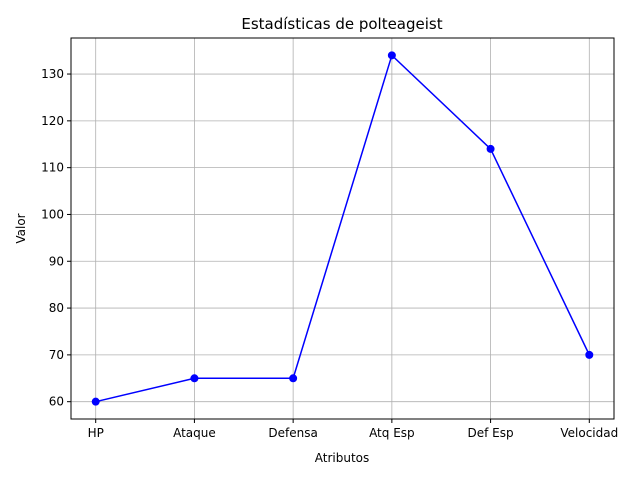 This screenshot has height=480, width=640. I want to click on y-tick-label: 80, so click(56, 308).